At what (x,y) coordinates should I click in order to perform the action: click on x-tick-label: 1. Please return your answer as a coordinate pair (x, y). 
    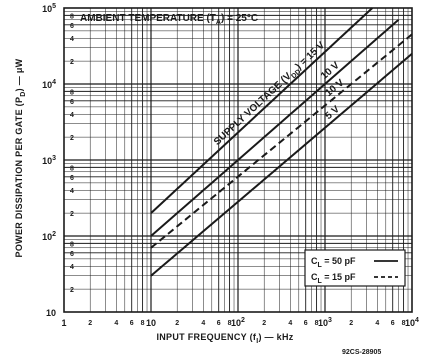
    Looking at the image, I should click on (63, 323).